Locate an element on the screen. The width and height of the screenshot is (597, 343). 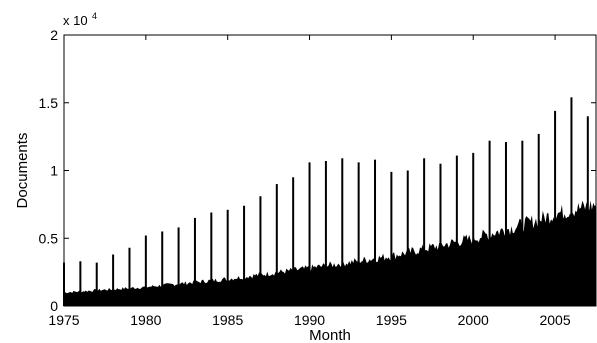
y-exponent-power: 4 is located at coordinates (94, 16).